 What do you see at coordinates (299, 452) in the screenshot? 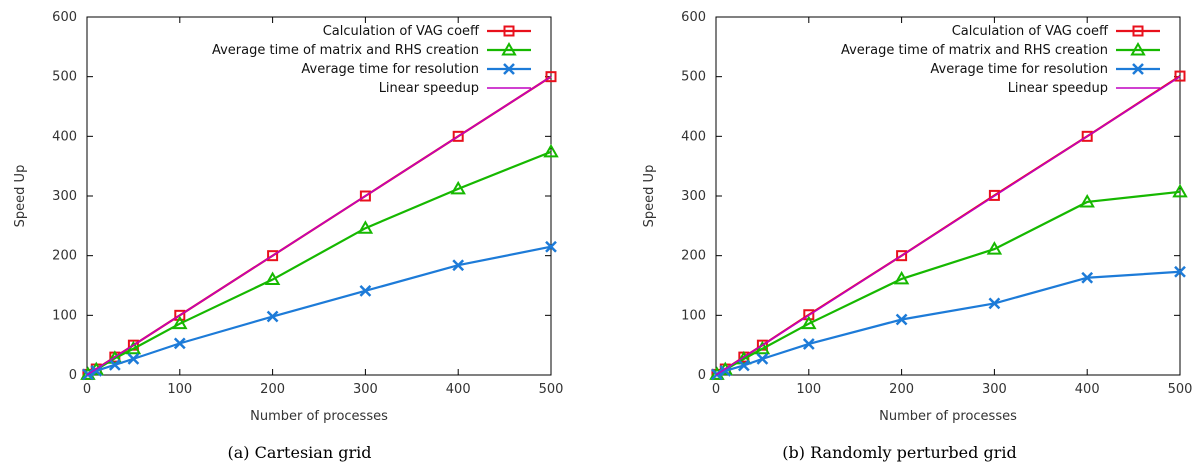
I see `chart-caption: (a) Cartesian grid` at bounding box center [299, 452].